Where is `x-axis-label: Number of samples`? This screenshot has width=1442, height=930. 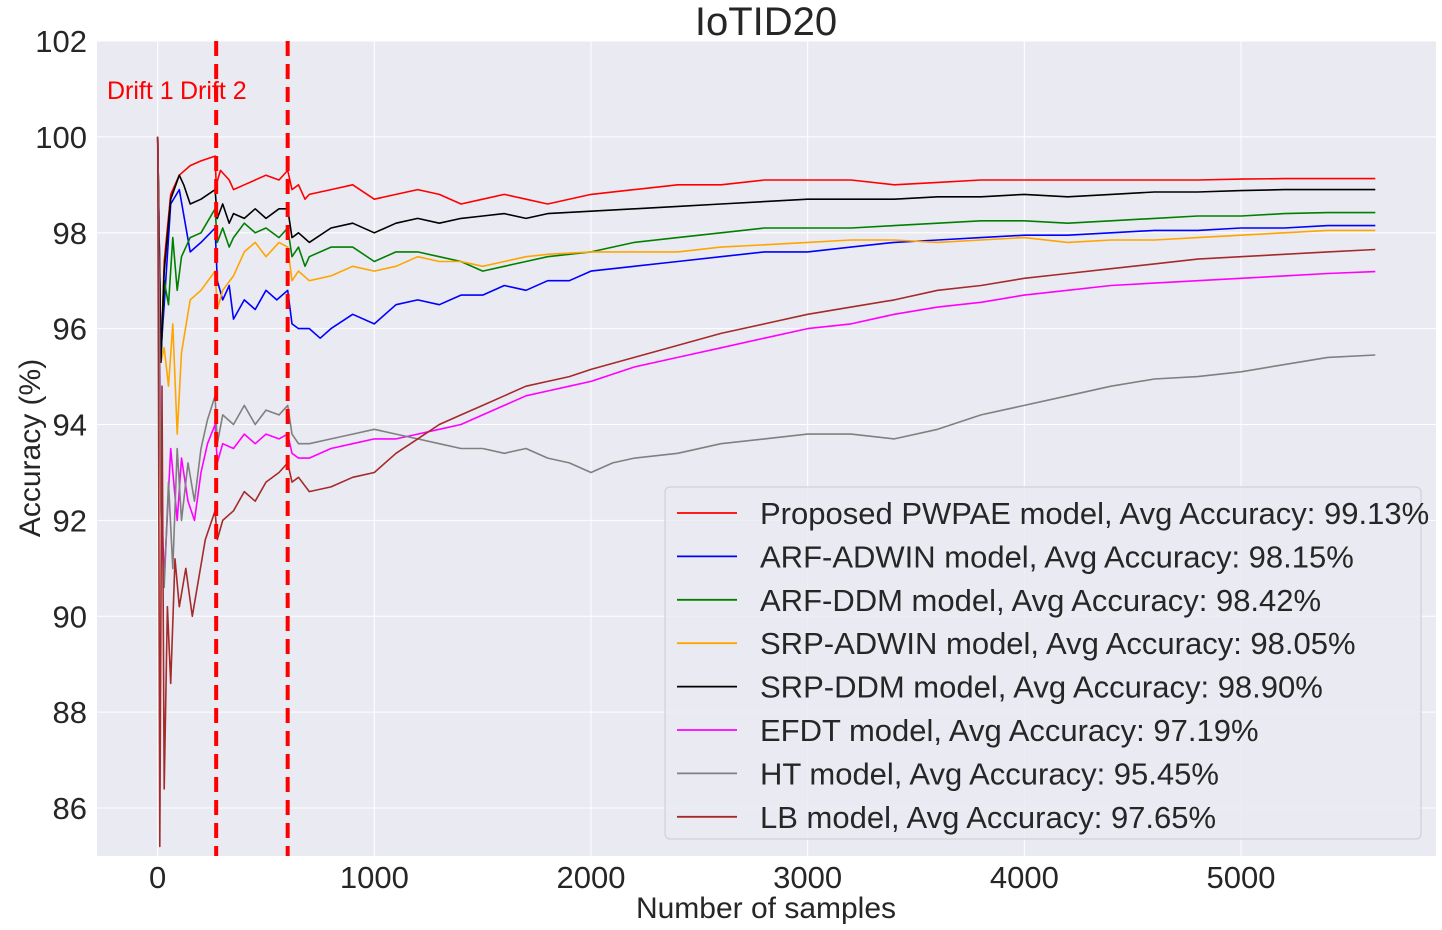 x-axis-label: Number of samples is located at coordinates (766, 908).